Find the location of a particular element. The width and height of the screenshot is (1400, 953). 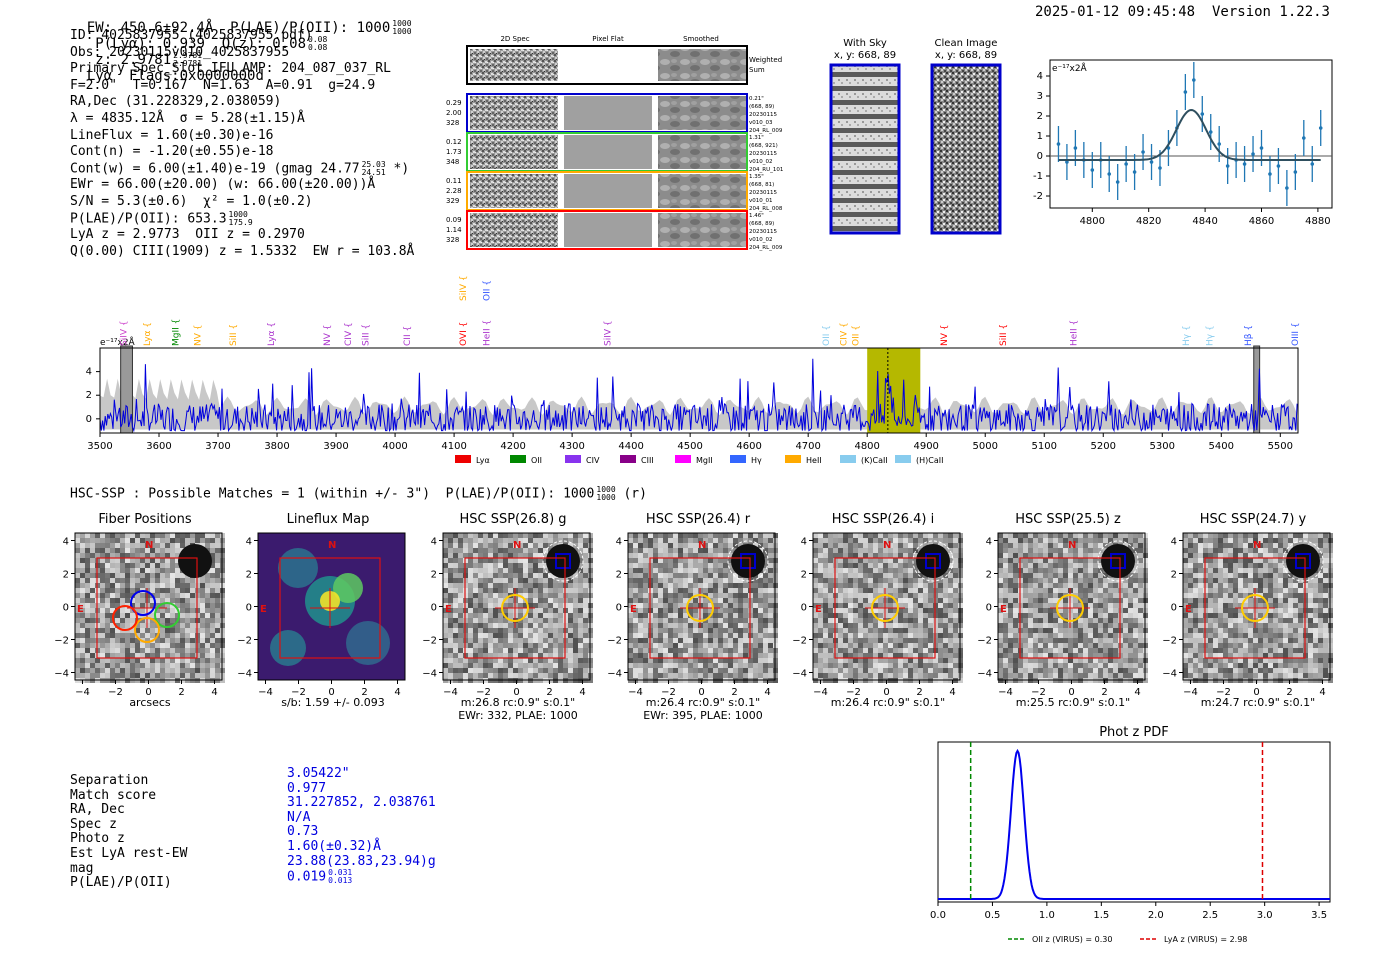

cutout-smoothed is located at coordinates (702, 230).